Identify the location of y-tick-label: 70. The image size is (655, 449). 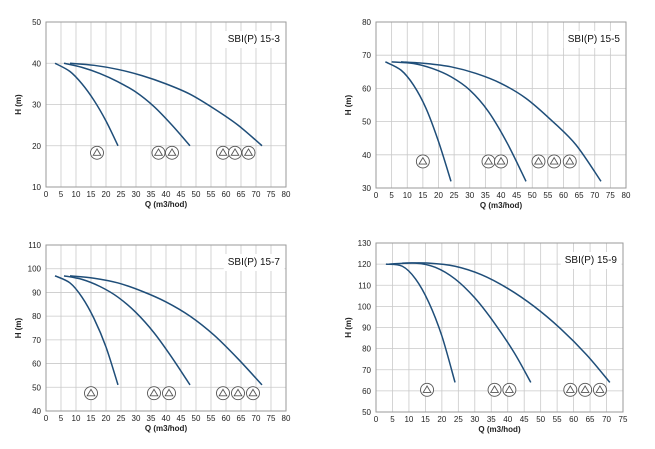
(366, 55).